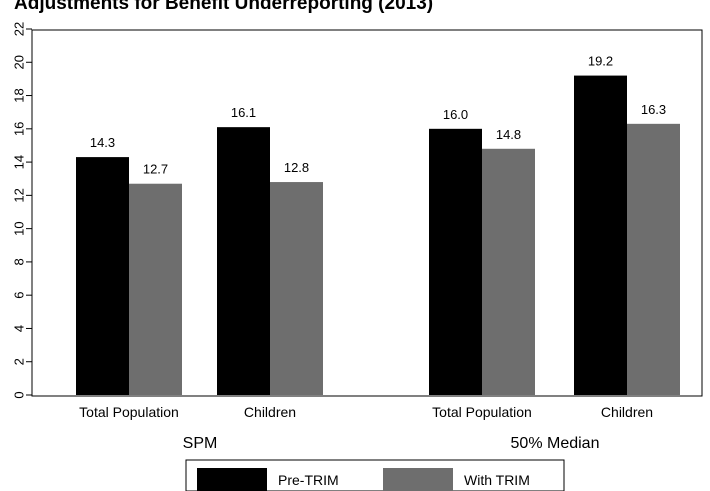 This screenshot has height=491, width=710. Describe the element at coordinates (18, 162) in the screenshot. I see `y-tick-label: 14` at that location.